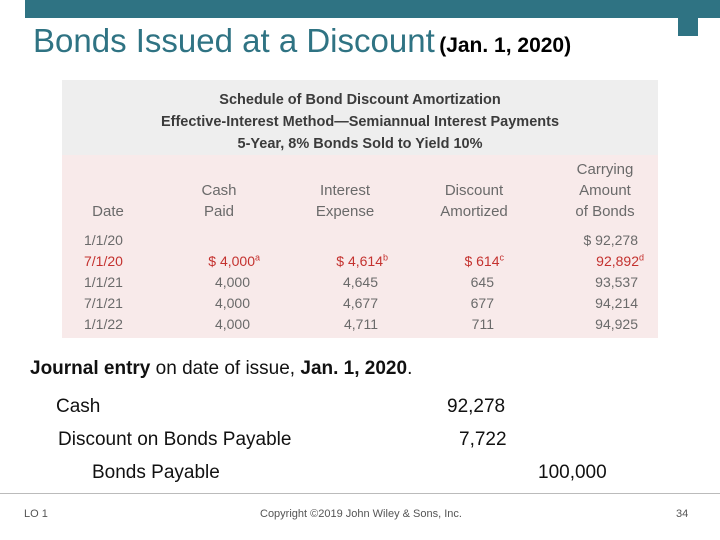  What do you see at coordinates (360, 144) in the screenshot?
I see `schedule-heading-line: 5-Year, 8% Bonds Sold to Yield 10%` at bounding box center [360, 144].